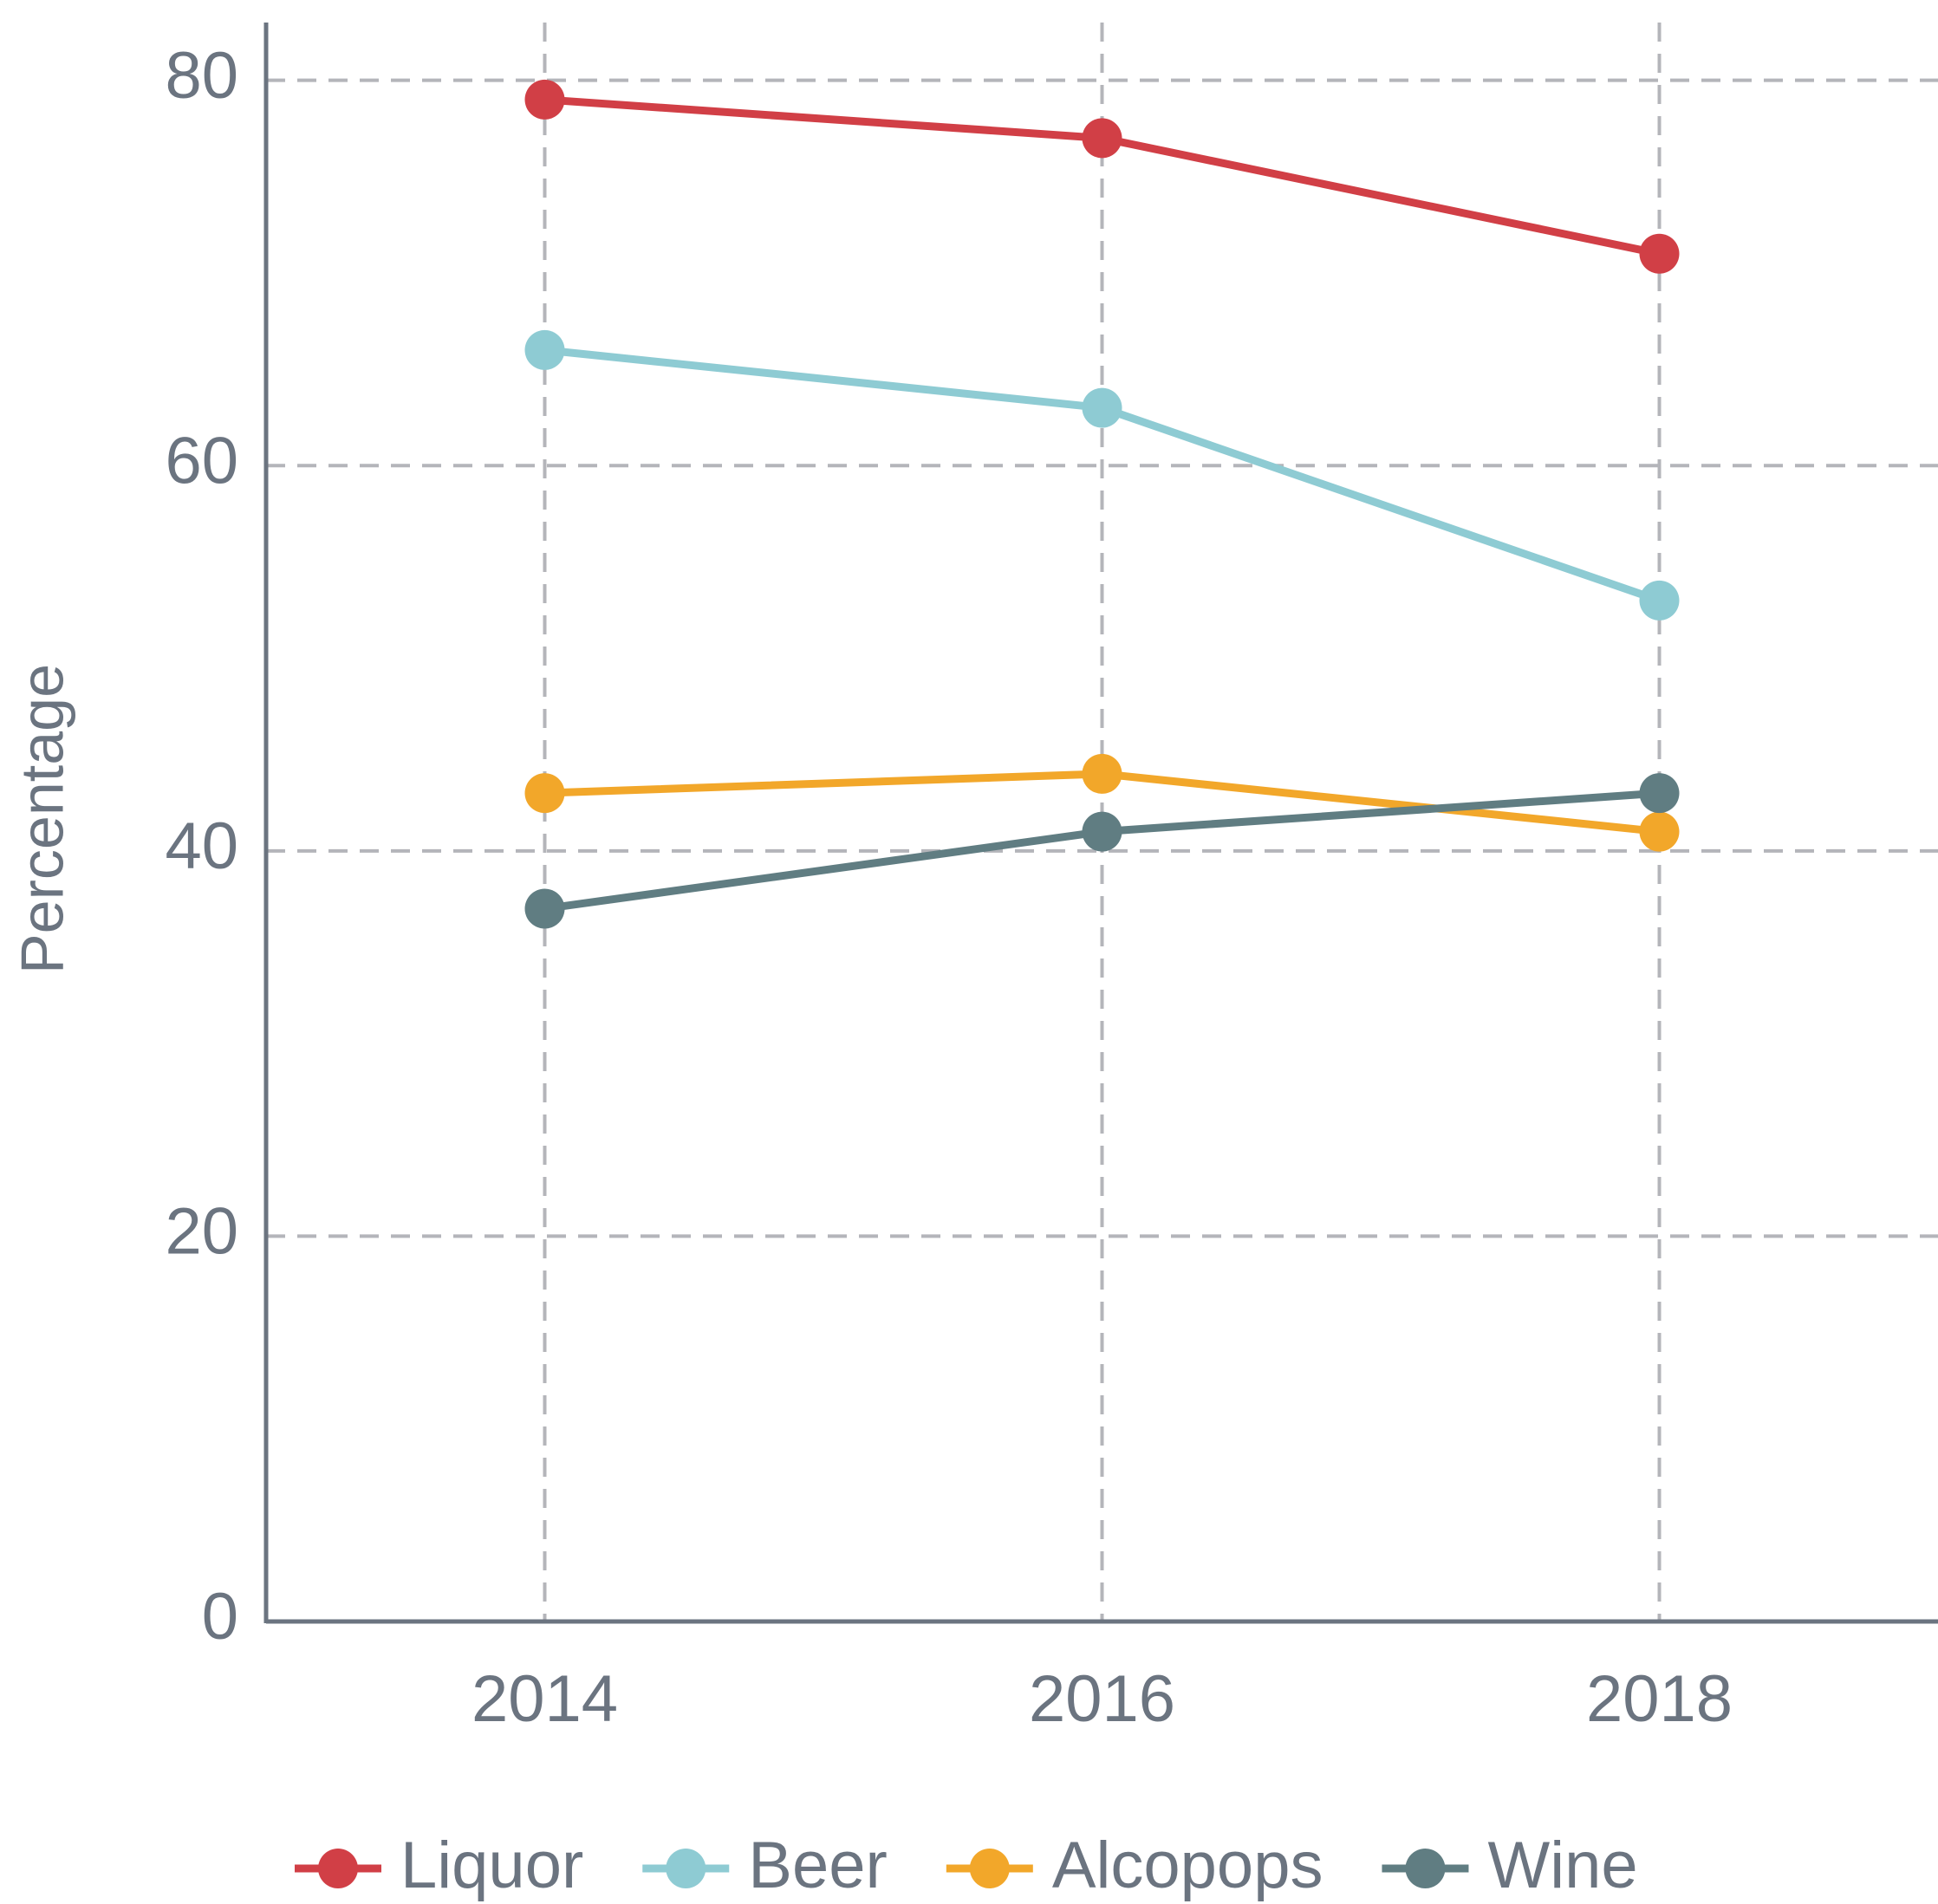 This screenshot has width=1938, height=1904. Describe the element at coordinates (201, 846) in the screenshot. I see `y-tick-label: 40` at that location.